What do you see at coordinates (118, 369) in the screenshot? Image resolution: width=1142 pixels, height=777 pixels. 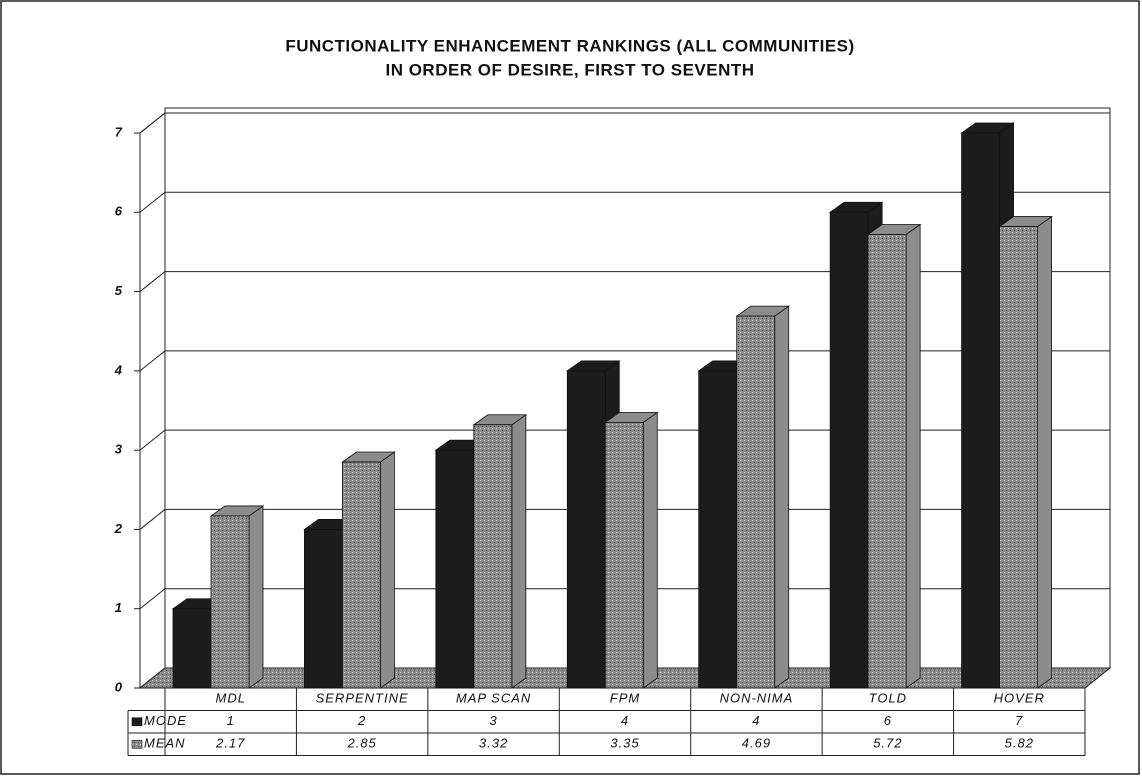 I see `y-tick-label: 4` at bounding box center [118, 369].